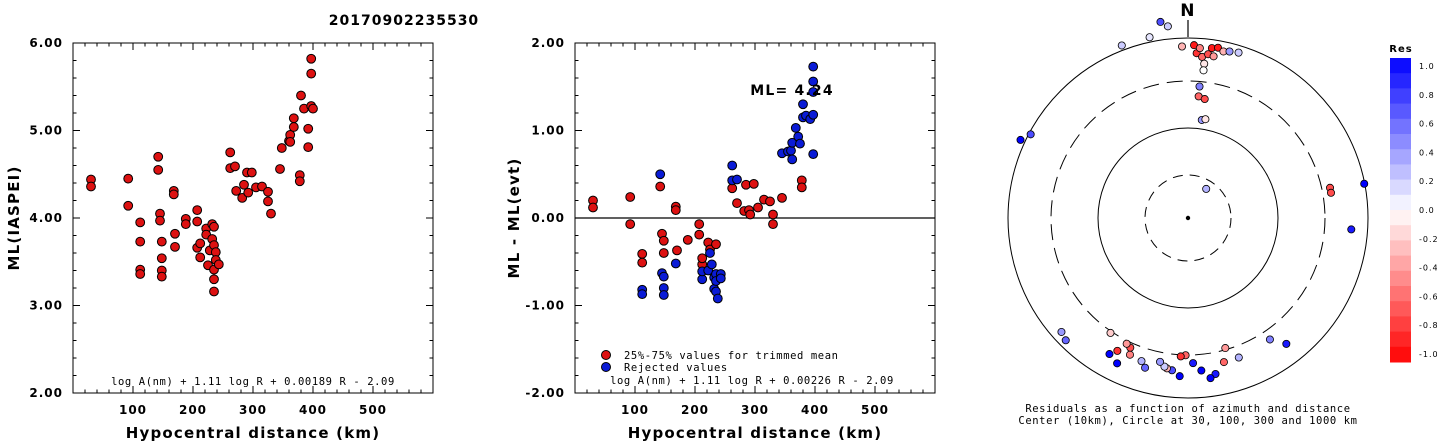 The image size is (1437, 445). What do you see at coordinates (14, 217) in the screenshot?
I see `left-y-axis-label: ML(IASPEI)` at bounding box center [14, 217].